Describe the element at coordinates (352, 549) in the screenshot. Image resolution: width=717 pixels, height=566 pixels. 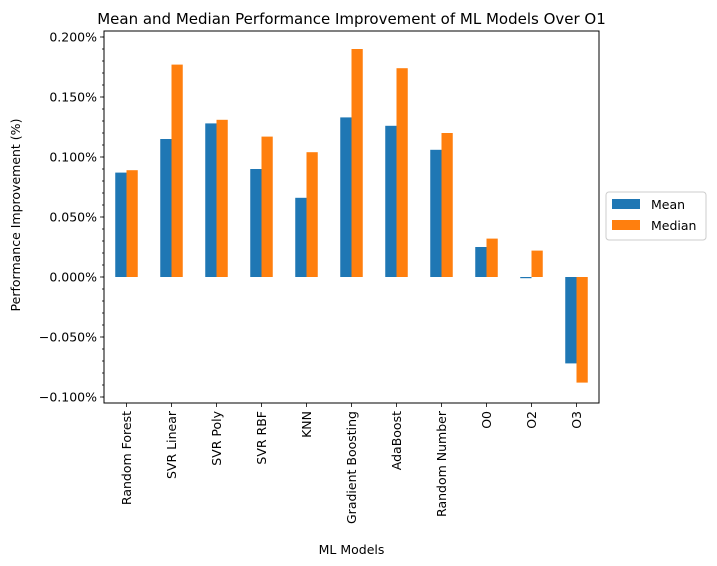
I see `x-axis-label: ML Models` at that location.